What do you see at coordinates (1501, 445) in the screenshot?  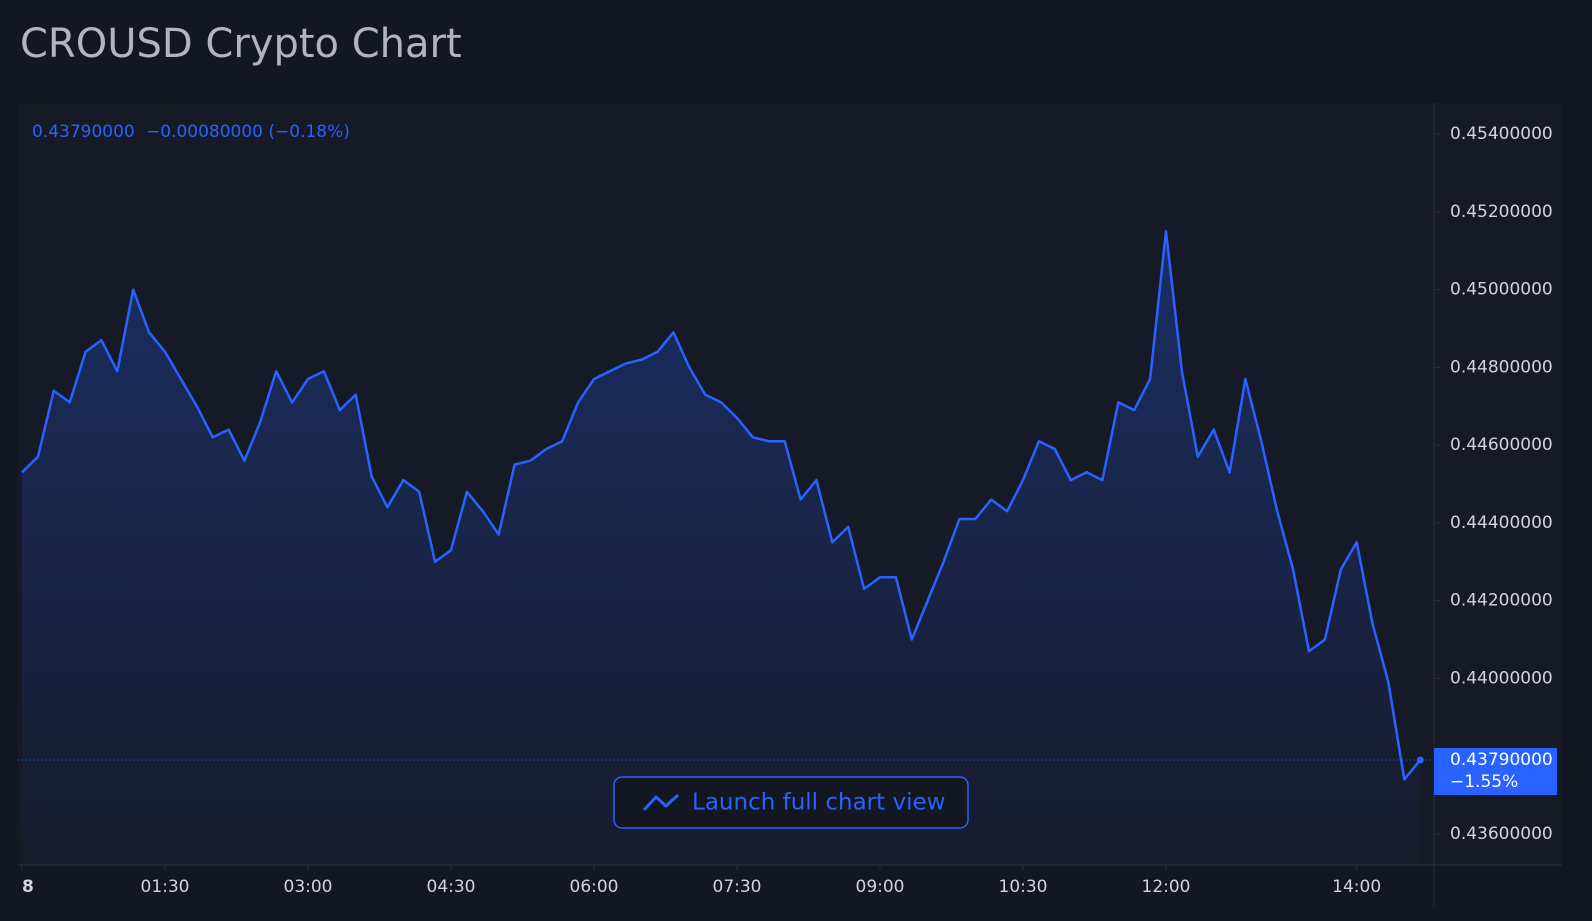 I see `y-tick-label: 0.44600000` at bounding box center [1501, 445].